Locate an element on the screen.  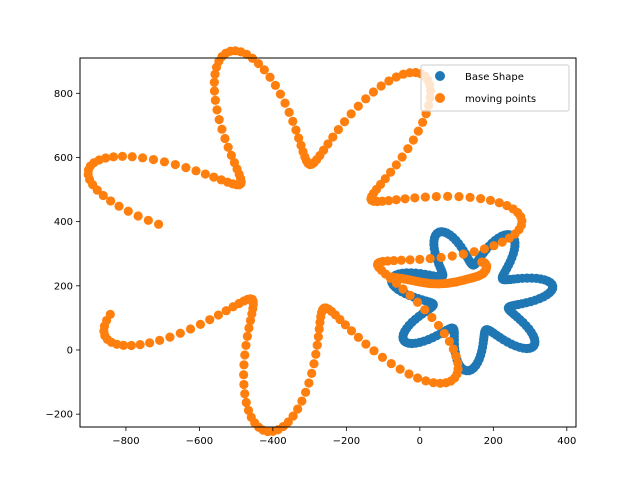
x-tick-label: −400 is located at coordinates (272, 441).